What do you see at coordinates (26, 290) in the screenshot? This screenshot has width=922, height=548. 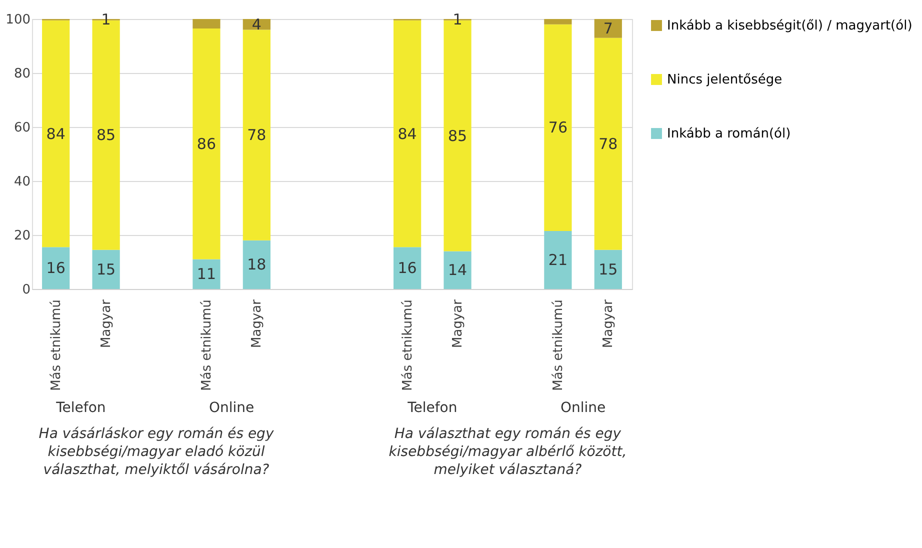 I see `y-tick-label: 0` at bounding box center [26, 290].